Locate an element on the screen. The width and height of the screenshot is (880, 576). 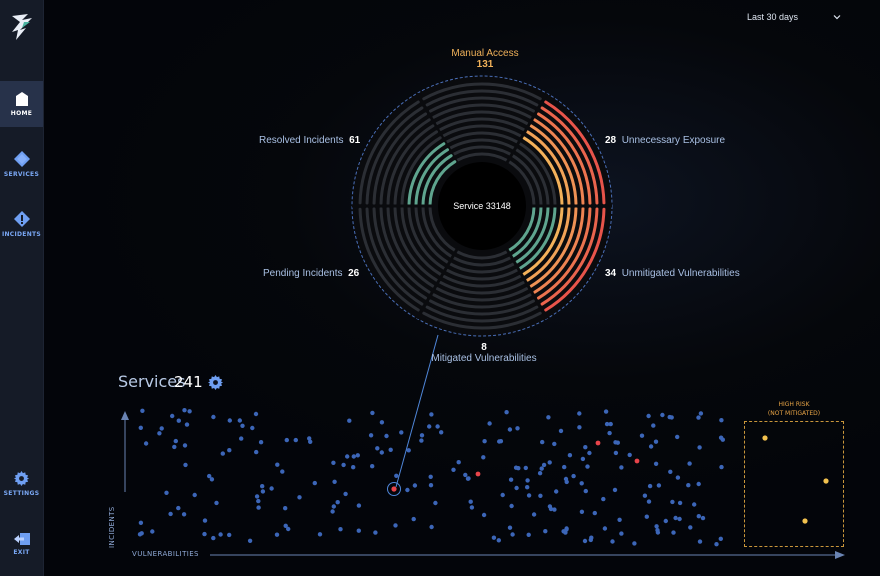
sidebar-item-home: HOME is located at coordinates (21, 104).